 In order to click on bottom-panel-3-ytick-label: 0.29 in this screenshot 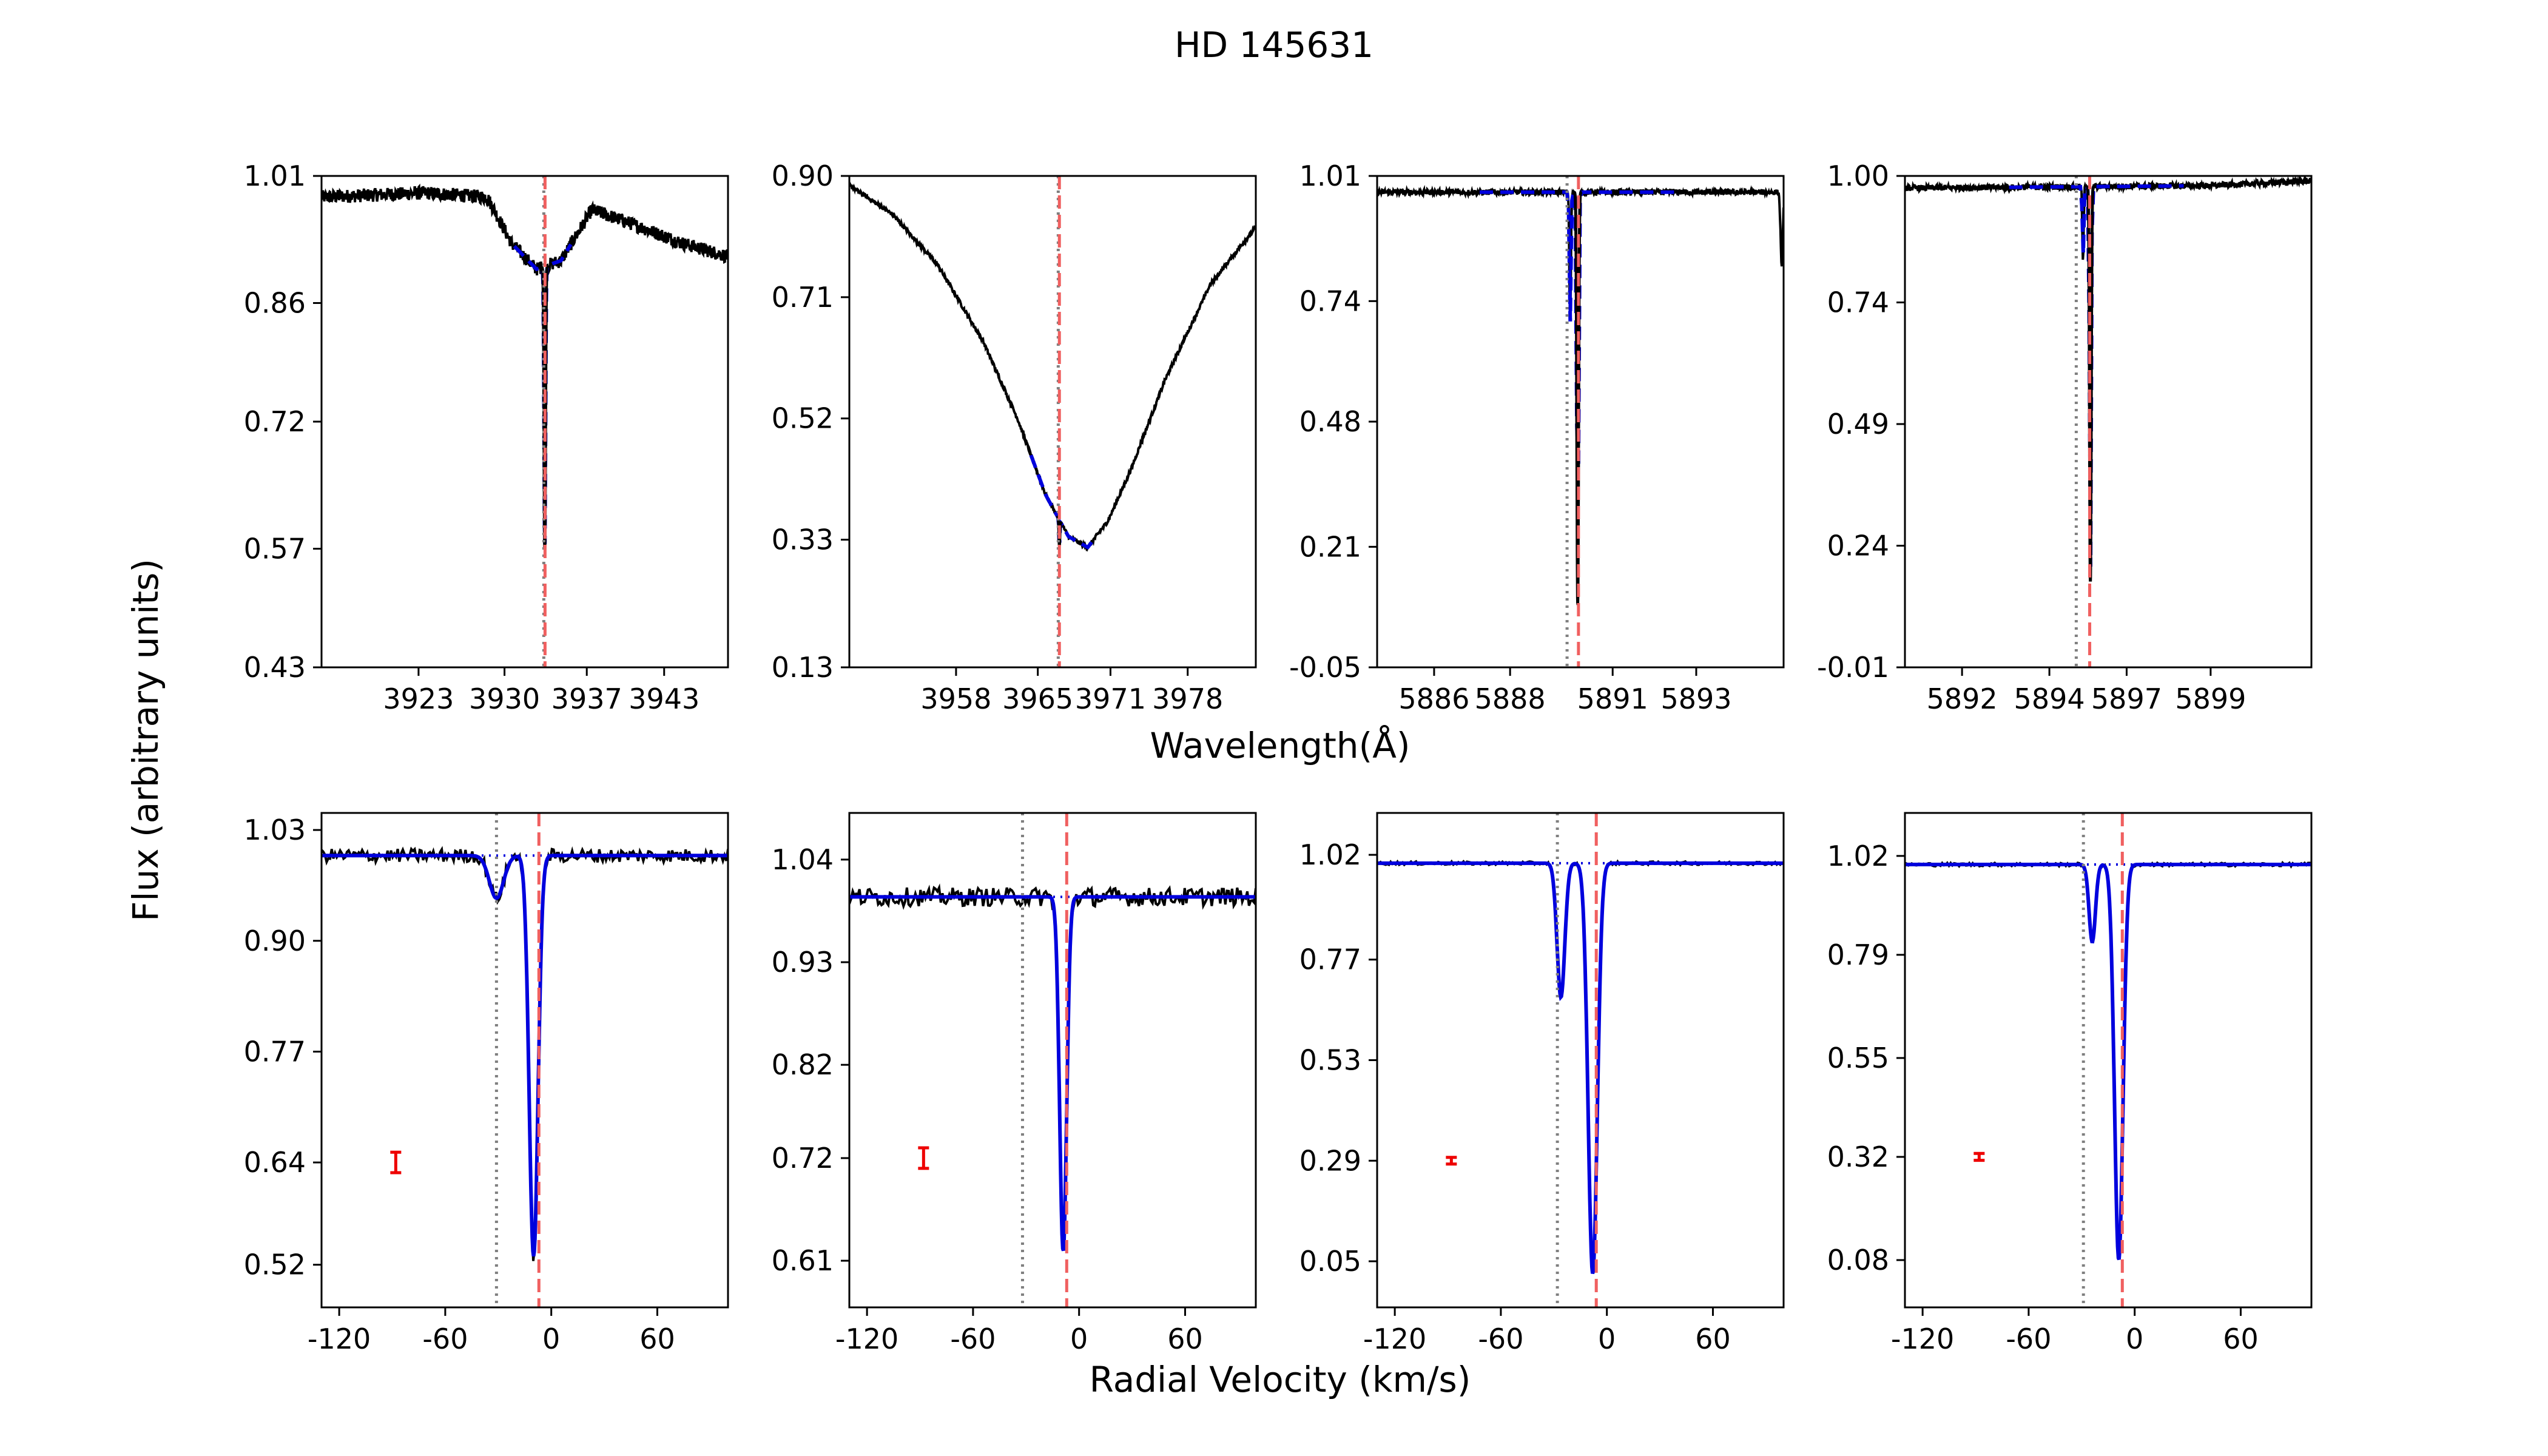, I will do `click(1330, 1160)`.